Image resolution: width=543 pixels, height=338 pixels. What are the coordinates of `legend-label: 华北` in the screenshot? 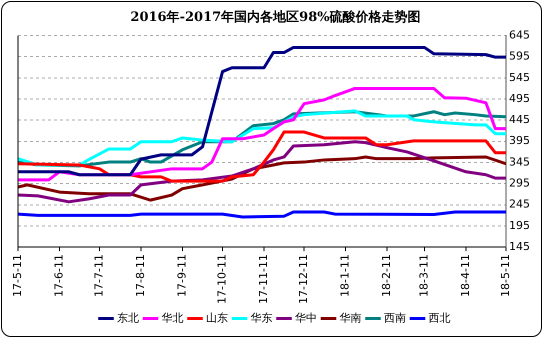 It's located at (173, 317).